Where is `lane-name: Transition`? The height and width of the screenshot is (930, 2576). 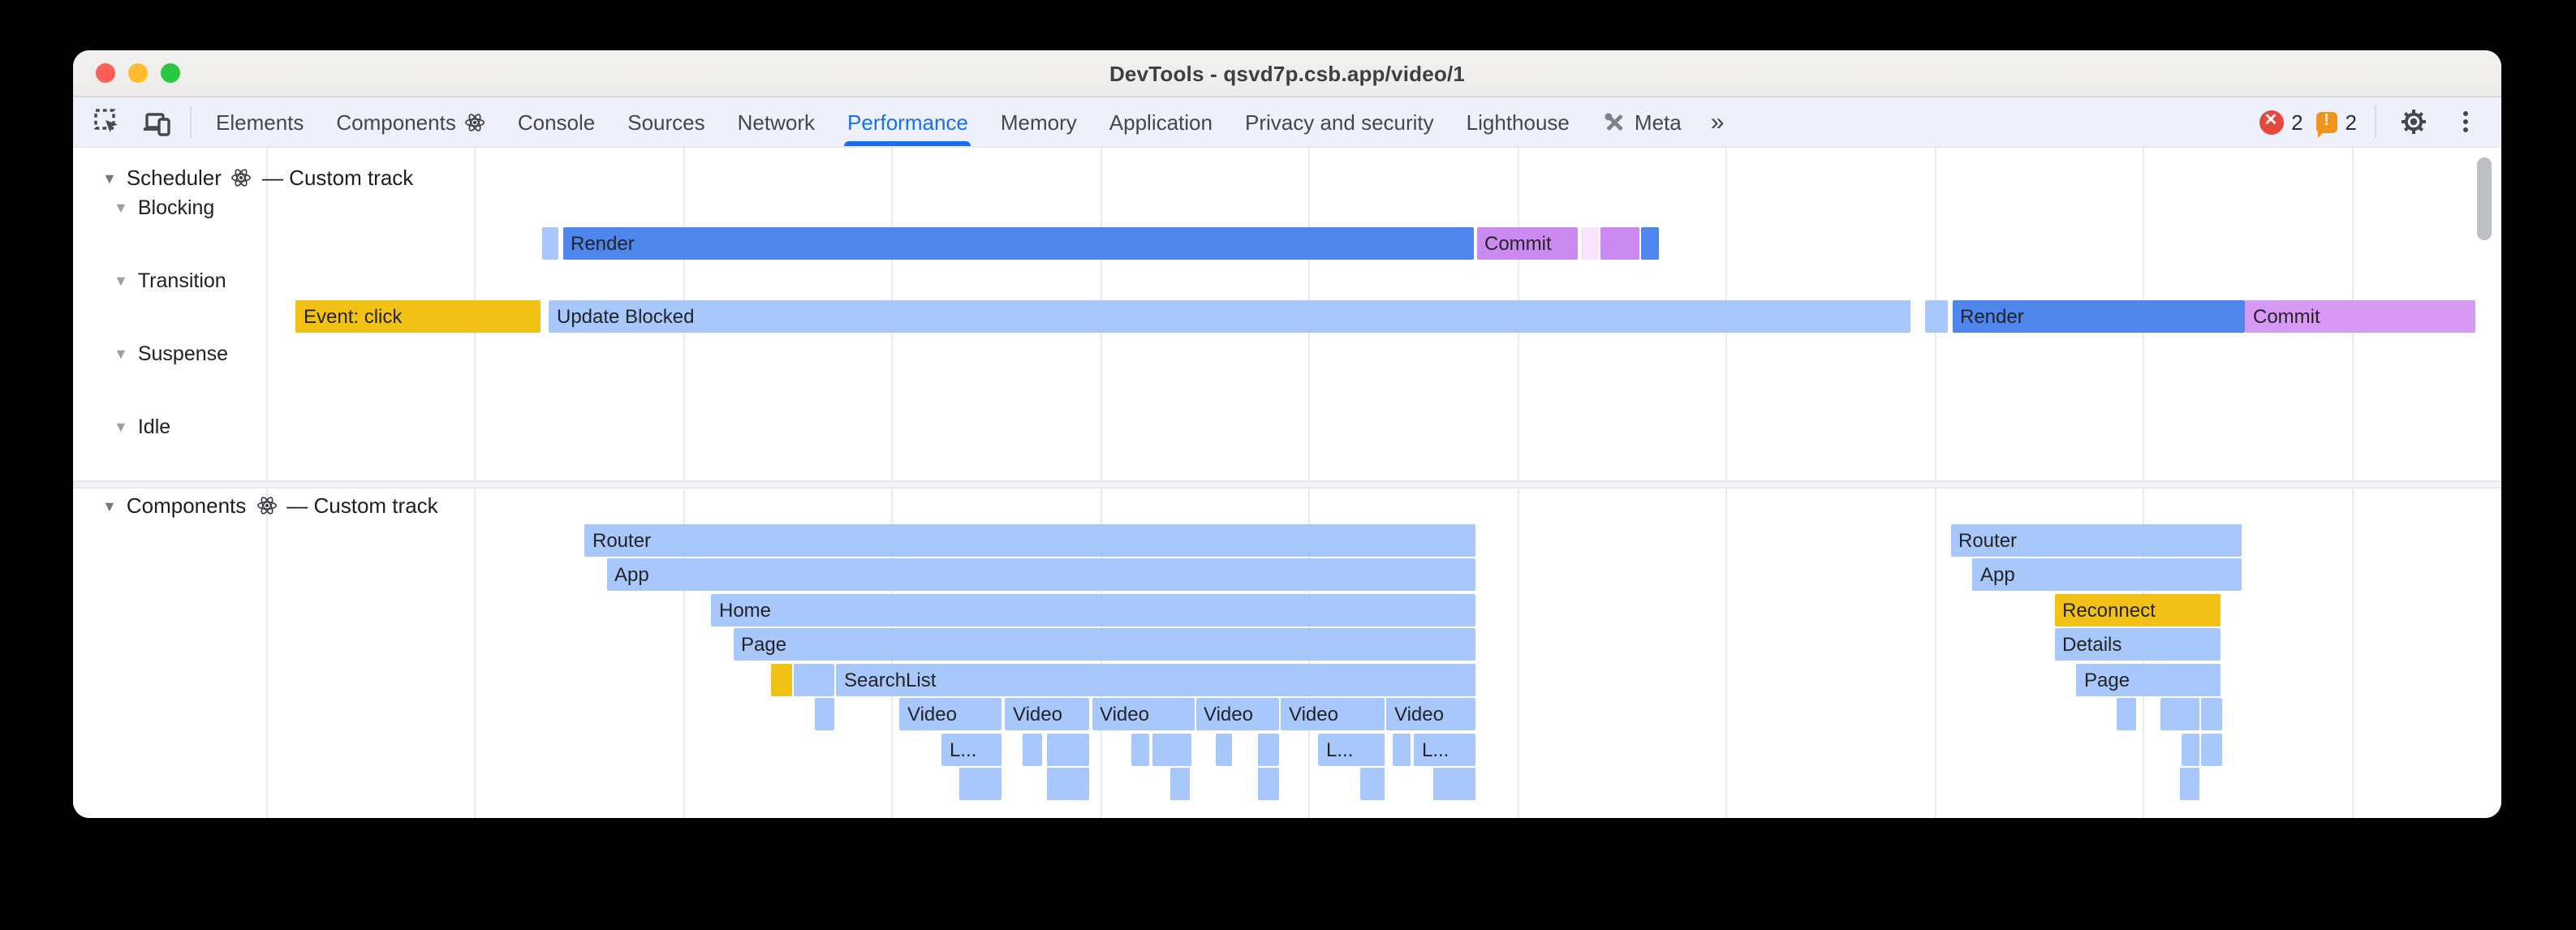 lane-name: Transition is located at coordinates (182, 280).